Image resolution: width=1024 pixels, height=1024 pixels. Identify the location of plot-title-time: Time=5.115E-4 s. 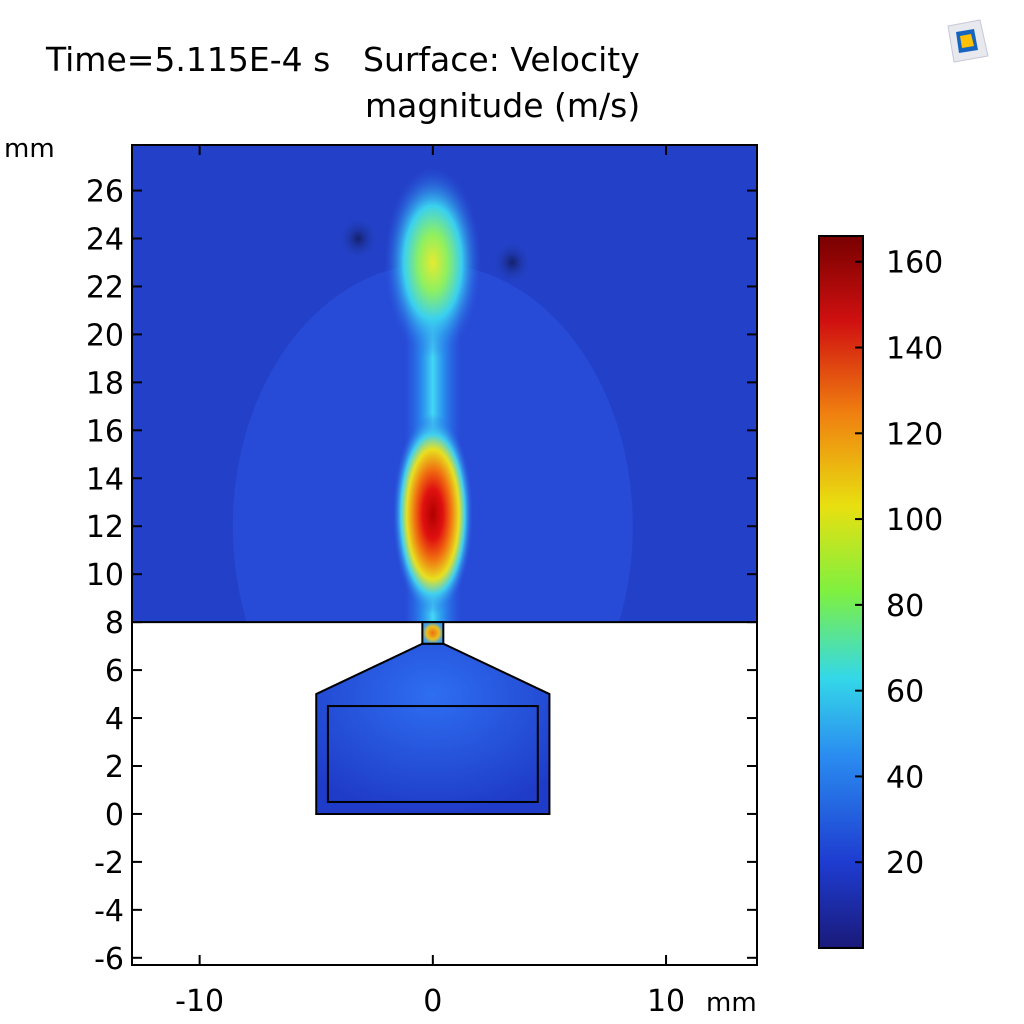
(188, 59).